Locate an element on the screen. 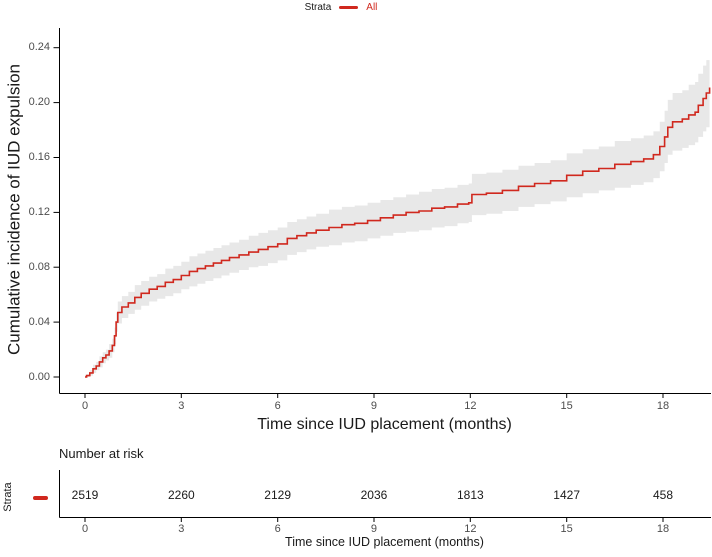 The height and width of the screenshot is (557, 712). plot-legend: Strata All is located at coordinates (356, 7).